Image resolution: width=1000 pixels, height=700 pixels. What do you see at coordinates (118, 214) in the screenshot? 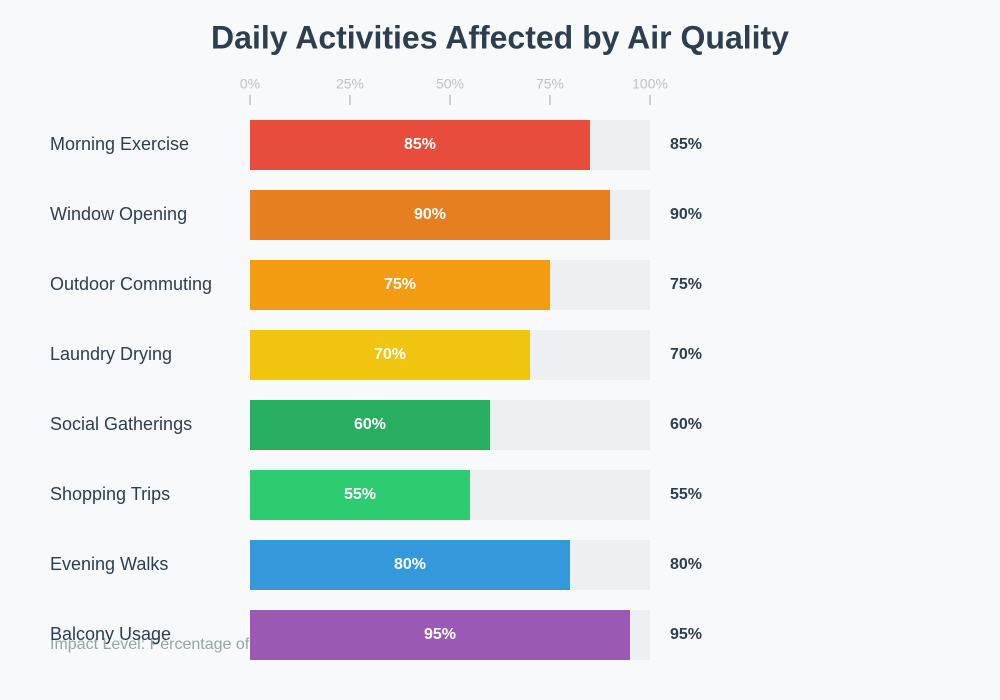
I see `category-label: Window Opening` at bounding box center [118, 214].